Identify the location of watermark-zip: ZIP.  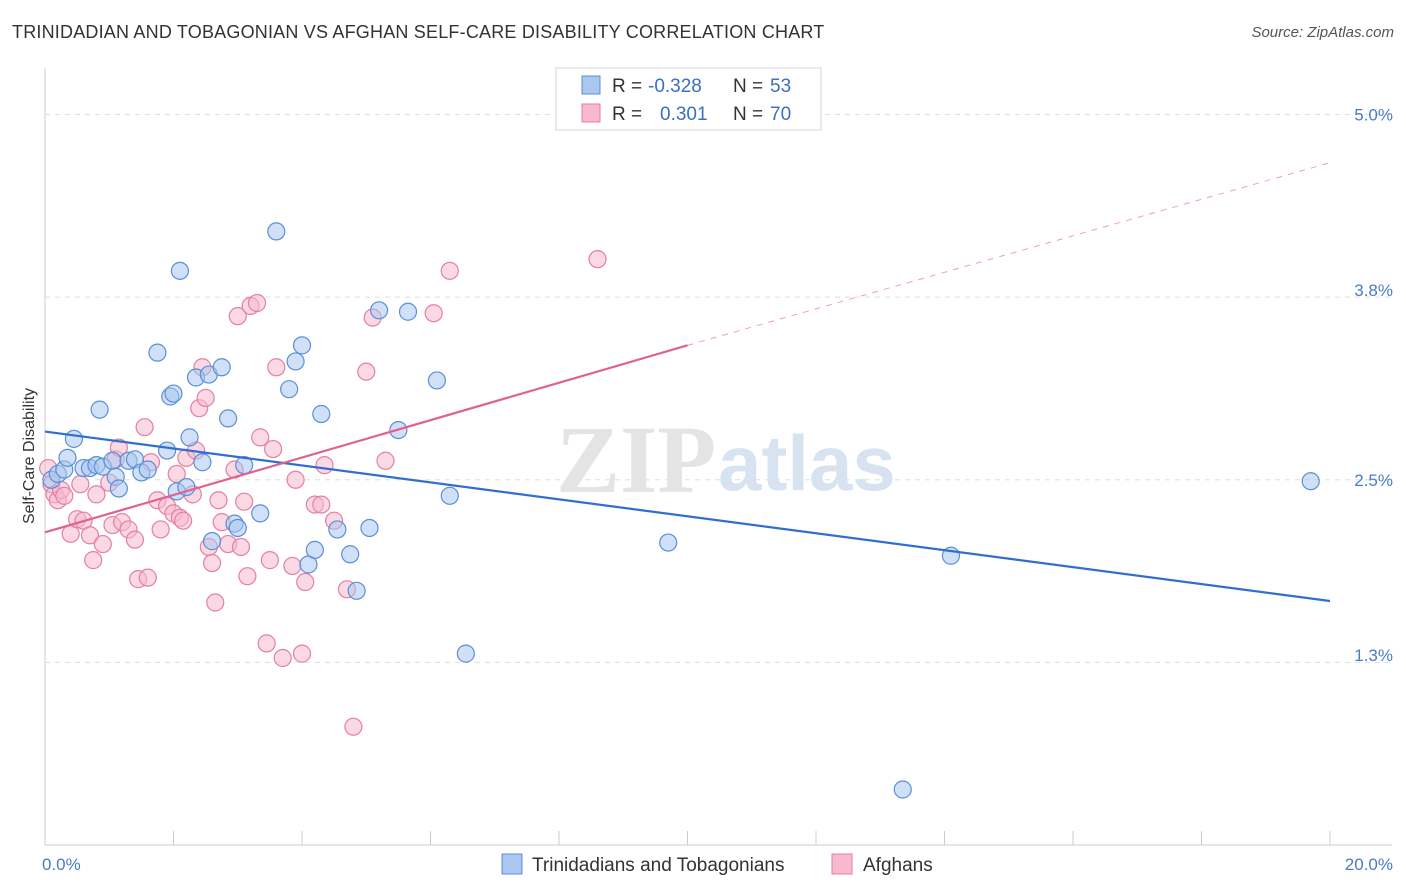
(636, 459).